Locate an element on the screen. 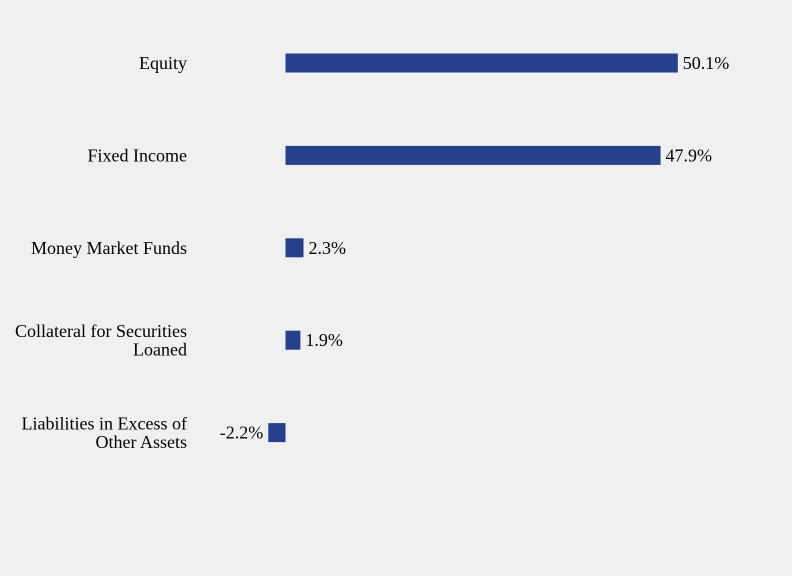  category-label: Liabilities in Excess of is located at coordinates (104, 423).